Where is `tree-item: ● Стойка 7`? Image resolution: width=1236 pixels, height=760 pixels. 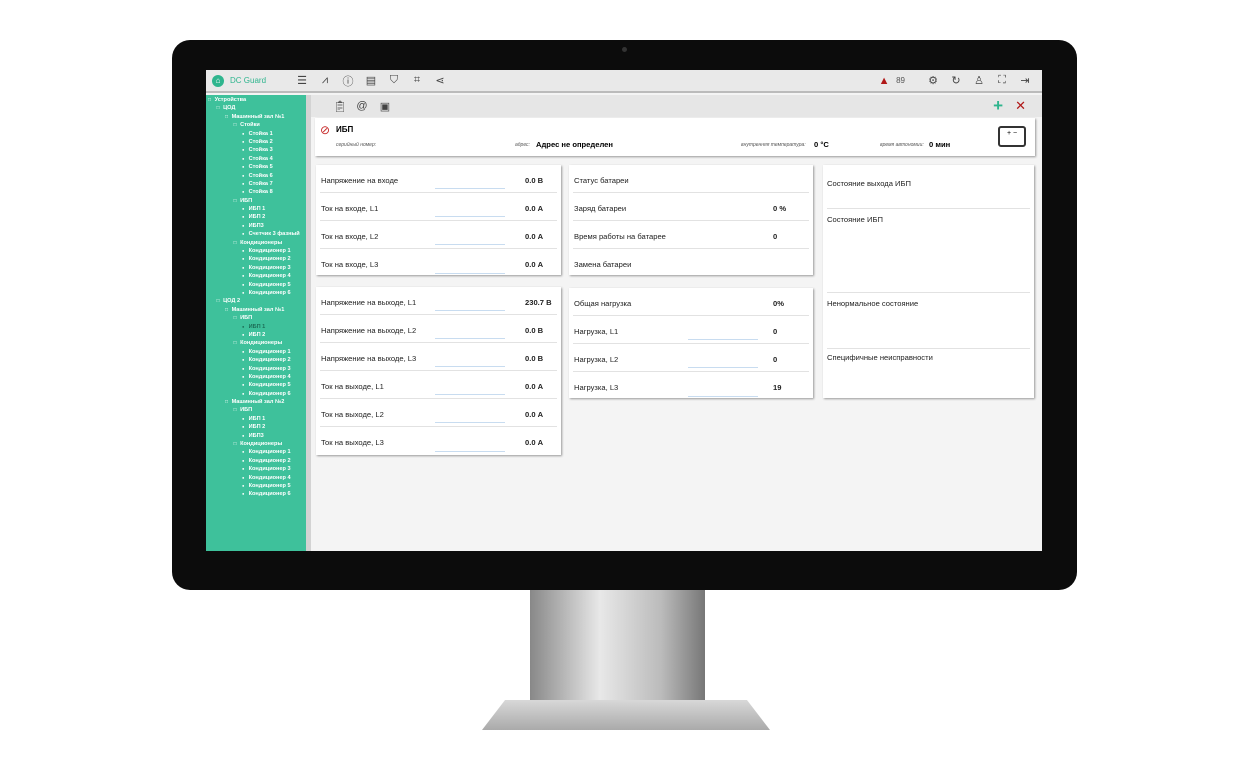
tree-item: ● Стойка 7 is located at coordinates (256, 184).